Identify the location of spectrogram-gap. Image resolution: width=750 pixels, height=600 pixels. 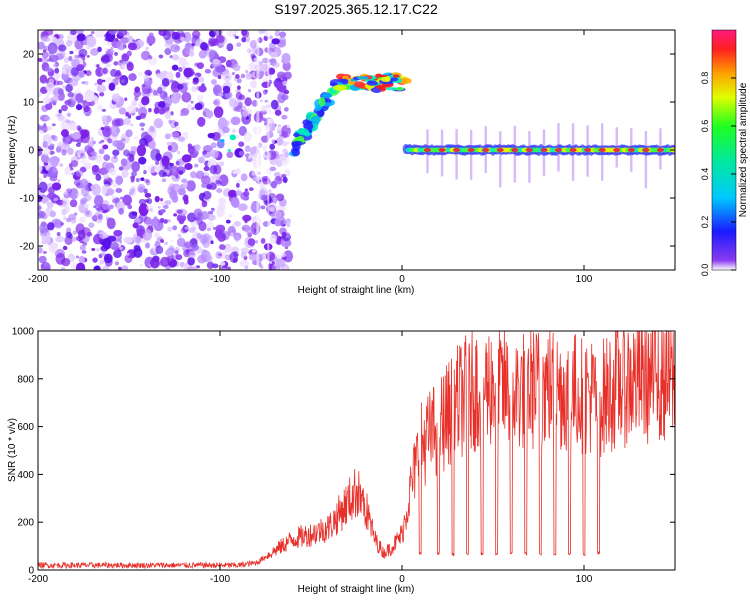
(258, 150).